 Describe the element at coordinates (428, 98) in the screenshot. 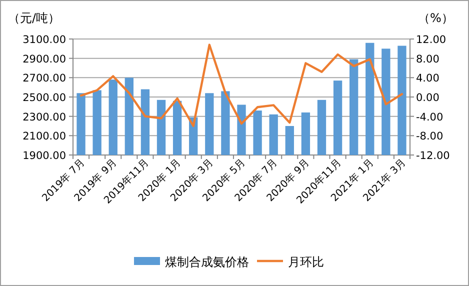

I see `y2-tick-label: 0.00` at that location.